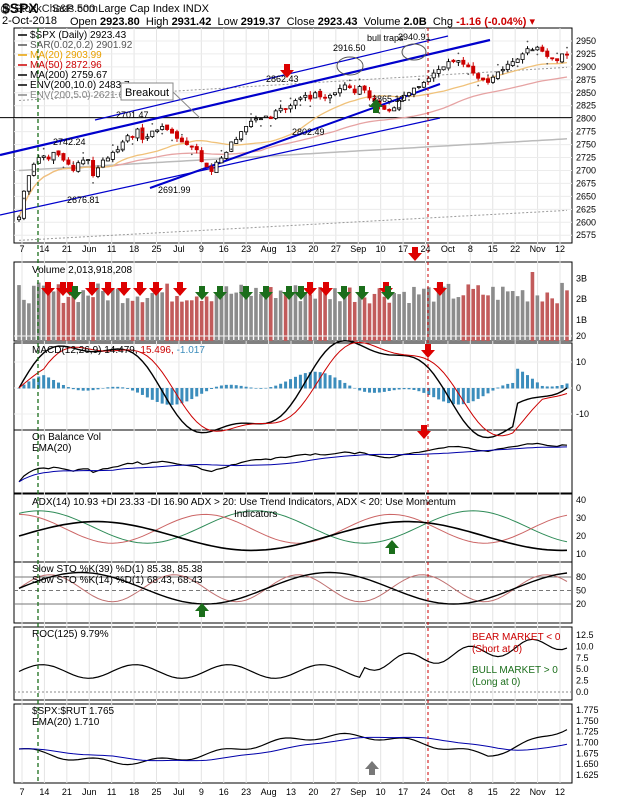  What do you see at coordinates (586, 54) in the screenshot?
I see `y-tick-label: 2925` at bounding box center [586, 54].